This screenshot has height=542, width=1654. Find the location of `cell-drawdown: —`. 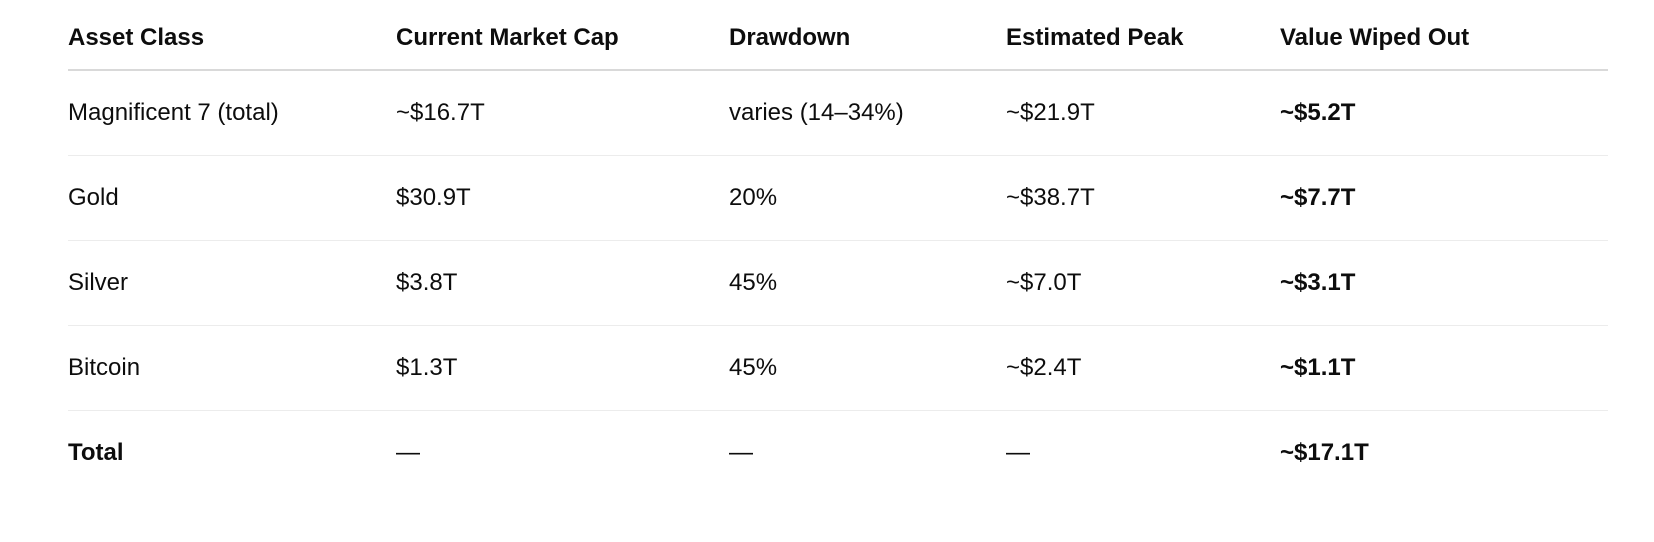

cell-drawdown: — is located at coordinates (741, 452).